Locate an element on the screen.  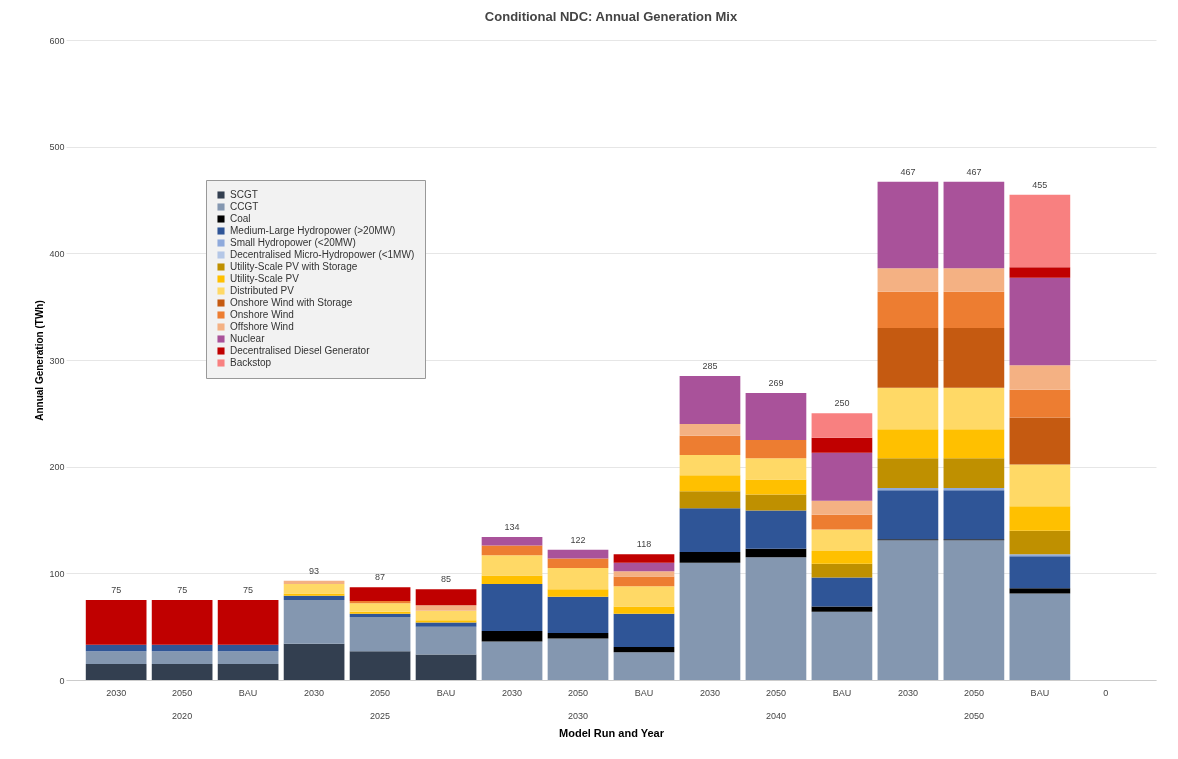
total-label: 93 is located at coordinates (314, 570).